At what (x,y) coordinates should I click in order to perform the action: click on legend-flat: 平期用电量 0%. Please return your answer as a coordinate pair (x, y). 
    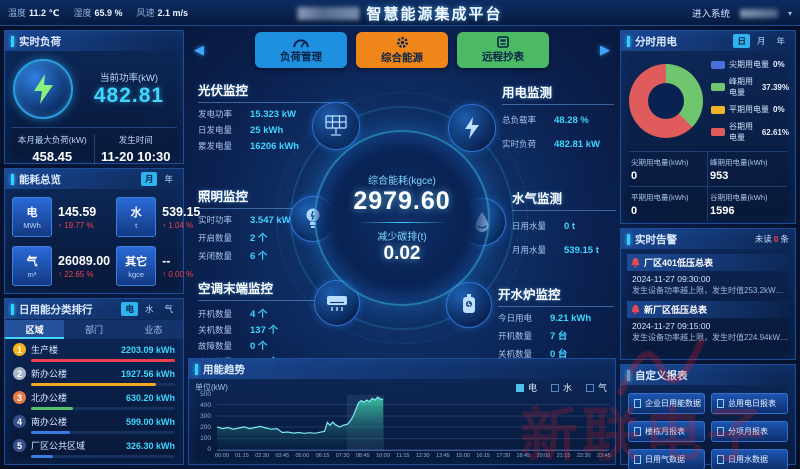
    Looking at the image, I should click on (750, 109).